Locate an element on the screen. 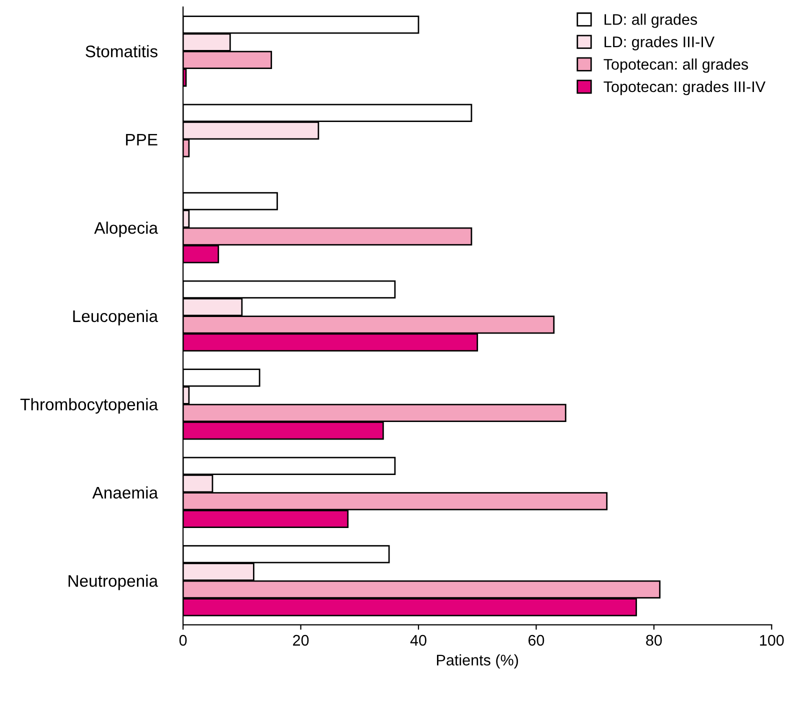 This screenshot has width=789, height=702. y-tick-label: Alopecia is located at coordinates (126, 230).